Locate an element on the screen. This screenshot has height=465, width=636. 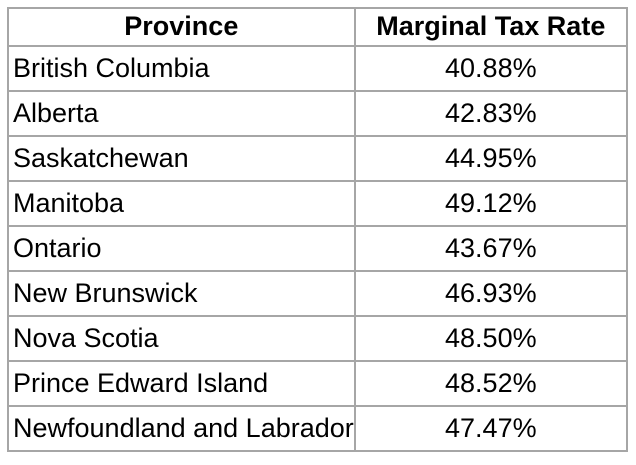
province-cell: Saskatchewan is located at coordinates (181, 158).